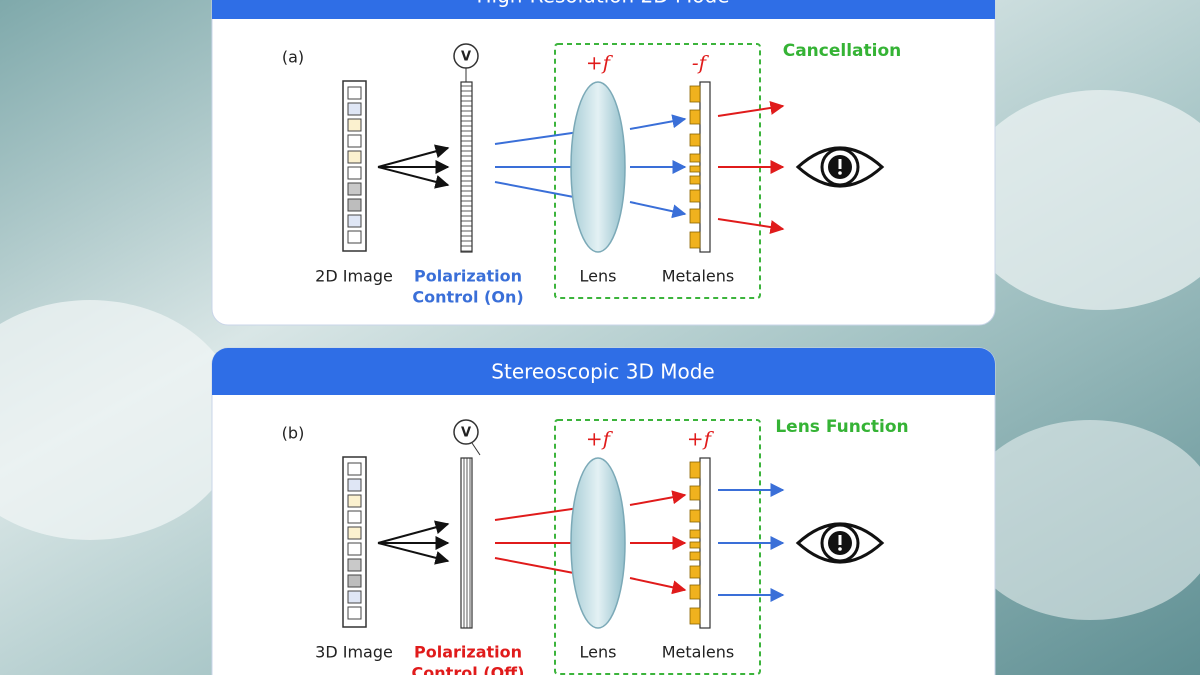 Image resolution: width=1200 pixels, height=675 pixels. I want to click on result-label: Cancellation, so click(842, 51).